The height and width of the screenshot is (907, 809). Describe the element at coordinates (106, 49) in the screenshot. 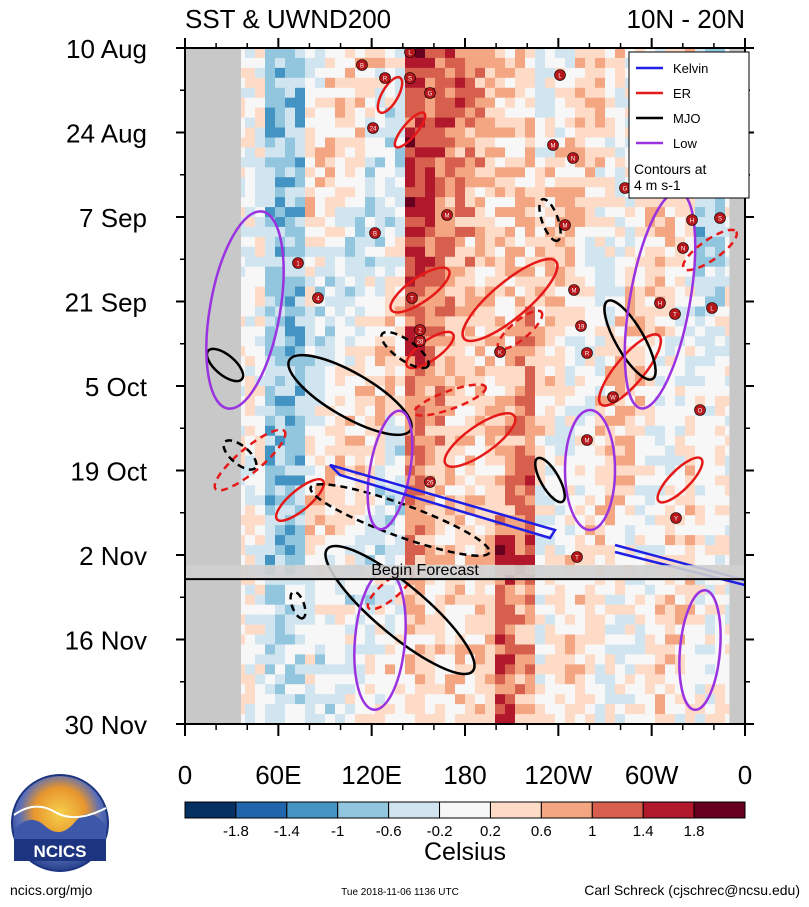

I see `y-tick-label: 10 Aug` at that location.